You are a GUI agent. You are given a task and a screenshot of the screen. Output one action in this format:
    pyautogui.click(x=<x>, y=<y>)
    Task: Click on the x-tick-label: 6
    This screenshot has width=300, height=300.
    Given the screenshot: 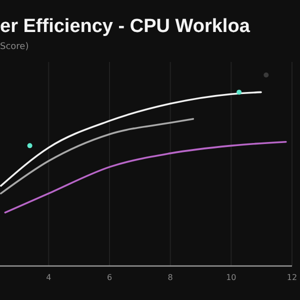 What is the action you would take?
    pyautogui.click(x=109, y=277)
    